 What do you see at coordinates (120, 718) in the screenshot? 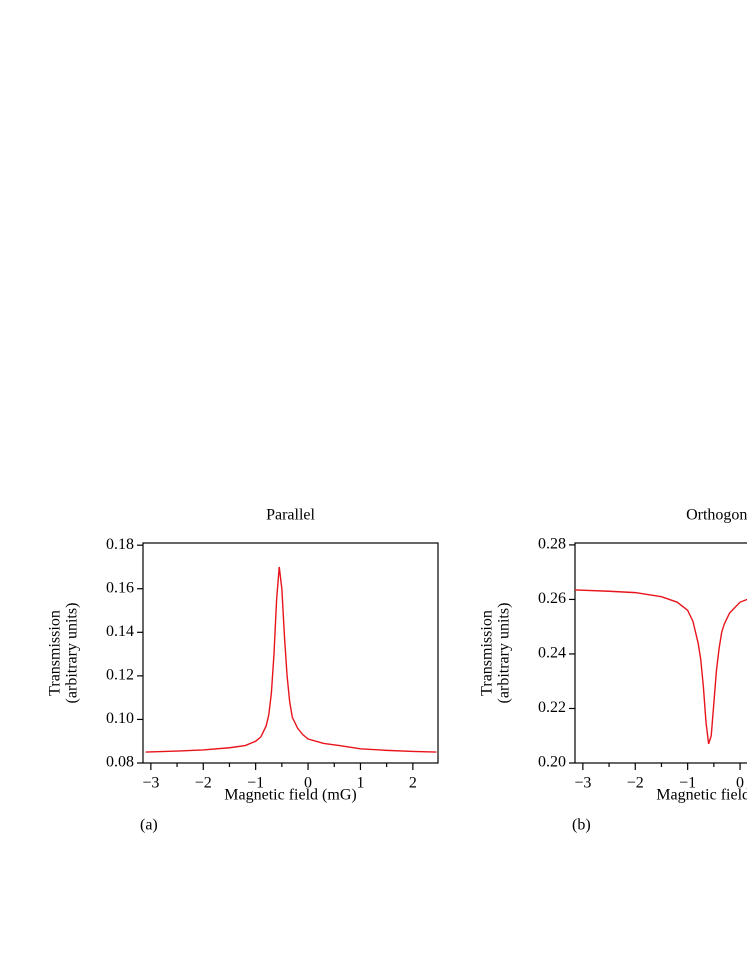
I see `y-tick-label: 0.10` at bounding box center [120, 718].